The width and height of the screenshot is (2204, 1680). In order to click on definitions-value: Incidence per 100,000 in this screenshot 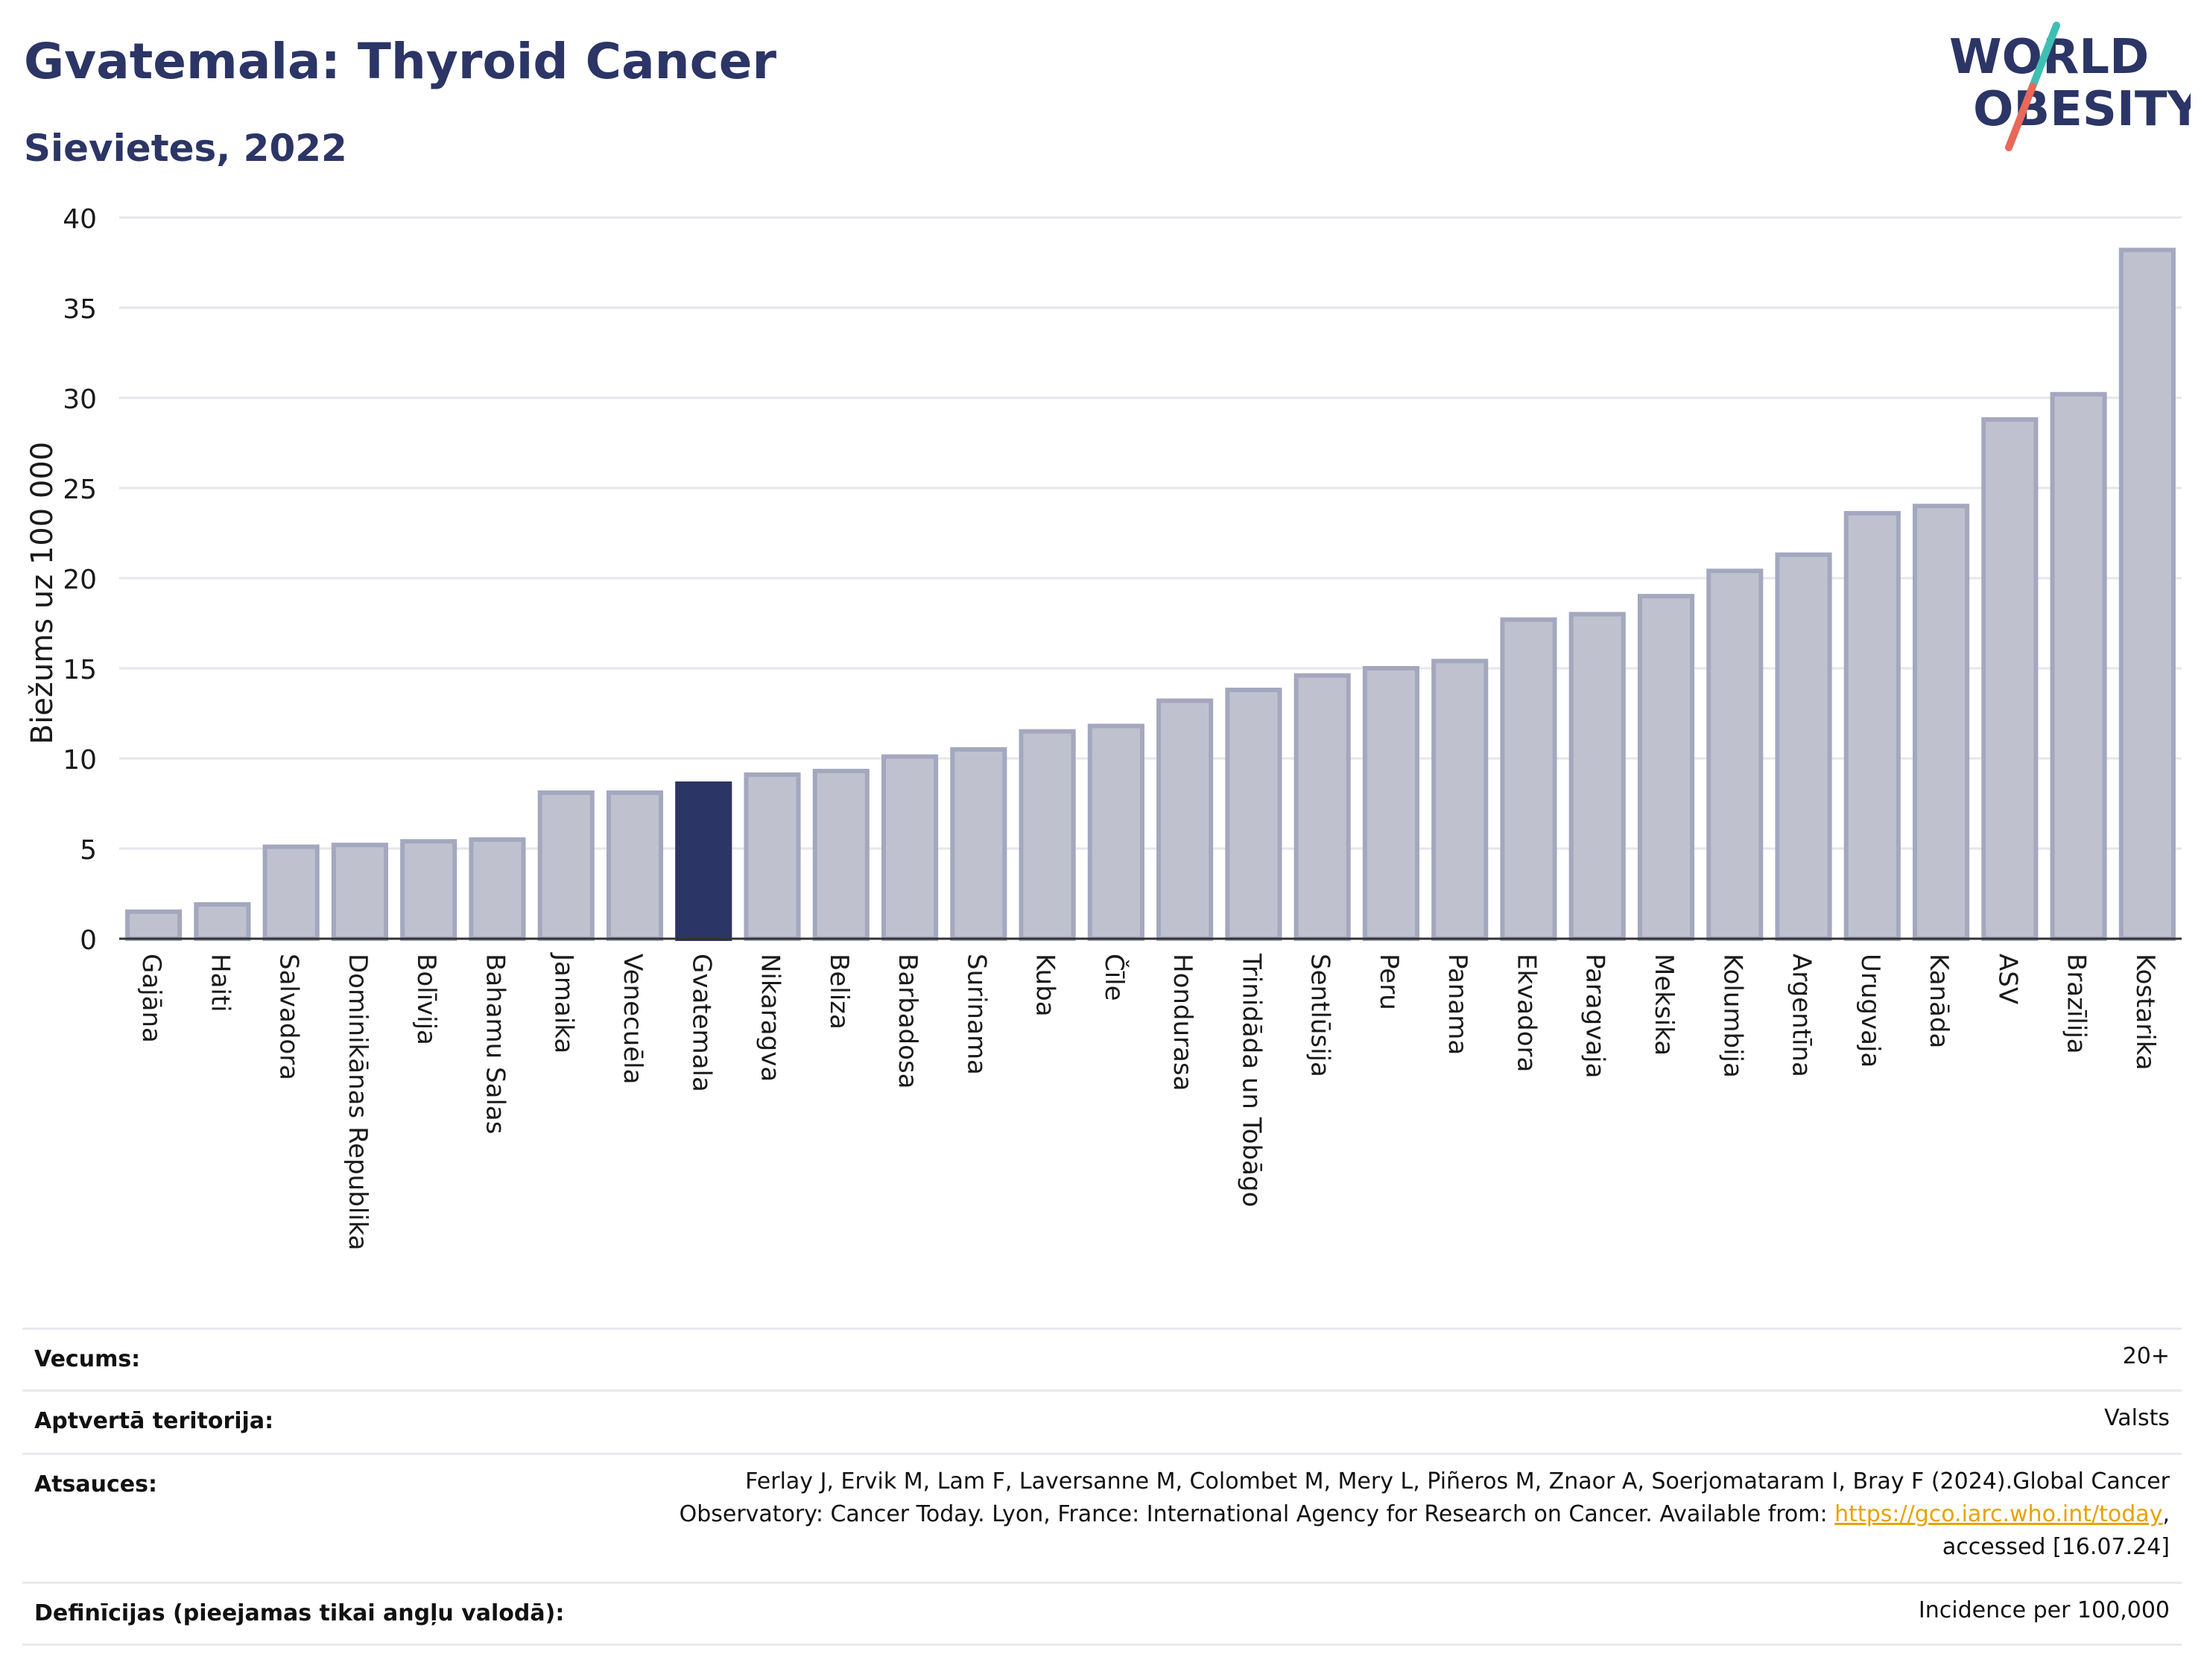, I will do `click(2044, 1610)`.